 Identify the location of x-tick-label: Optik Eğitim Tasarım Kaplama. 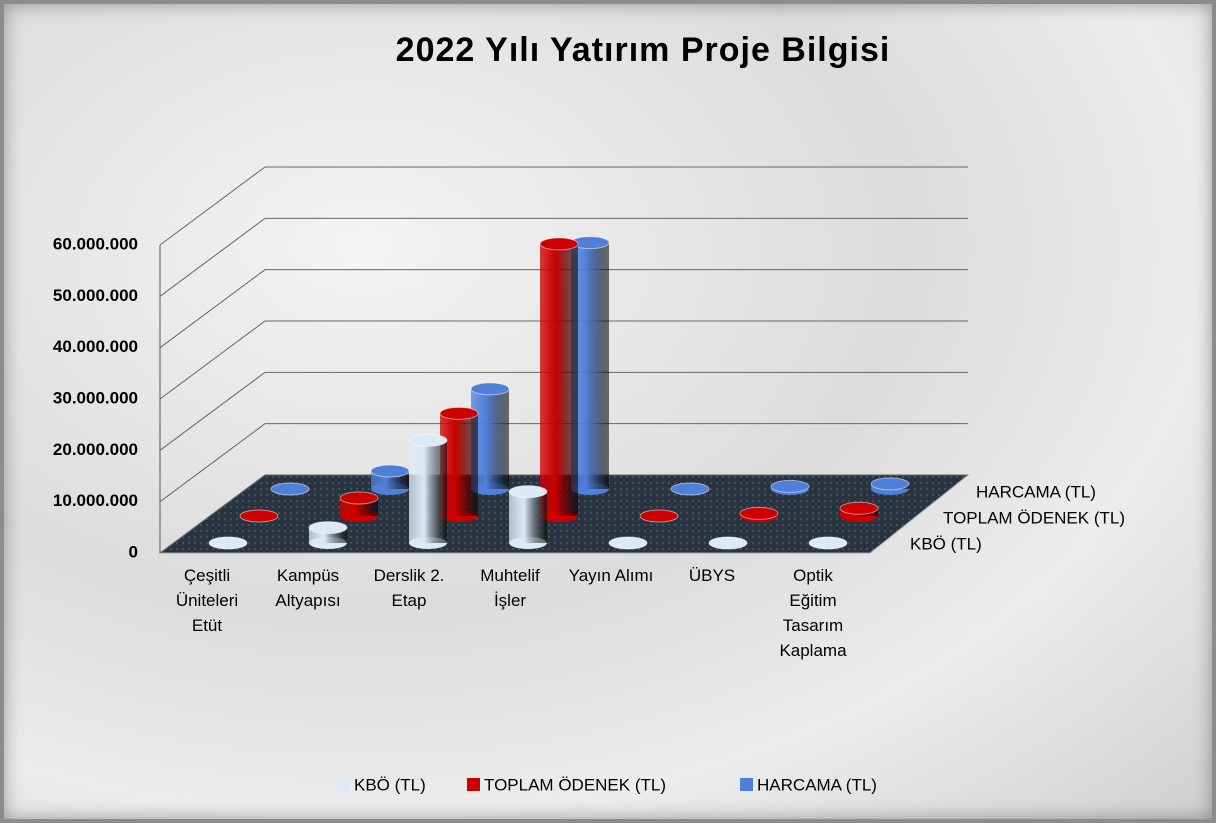
(813, 613).